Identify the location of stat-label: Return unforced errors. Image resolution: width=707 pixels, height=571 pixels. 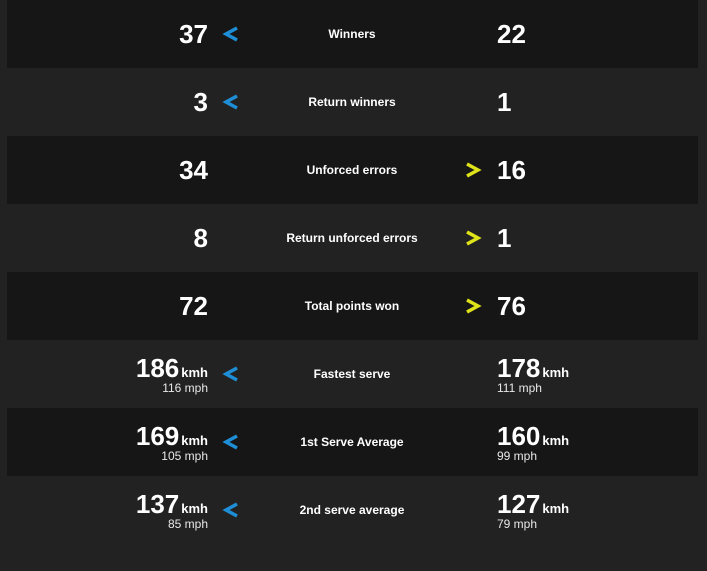
(352, 238).